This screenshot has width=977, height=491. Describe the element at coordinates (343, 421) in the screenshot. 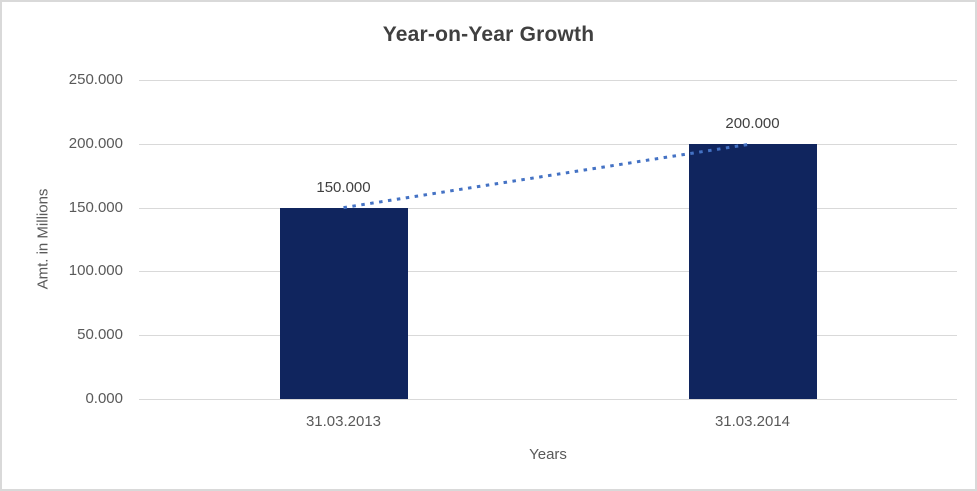

I see `x-tick-label: 31.03.2013` at that location.